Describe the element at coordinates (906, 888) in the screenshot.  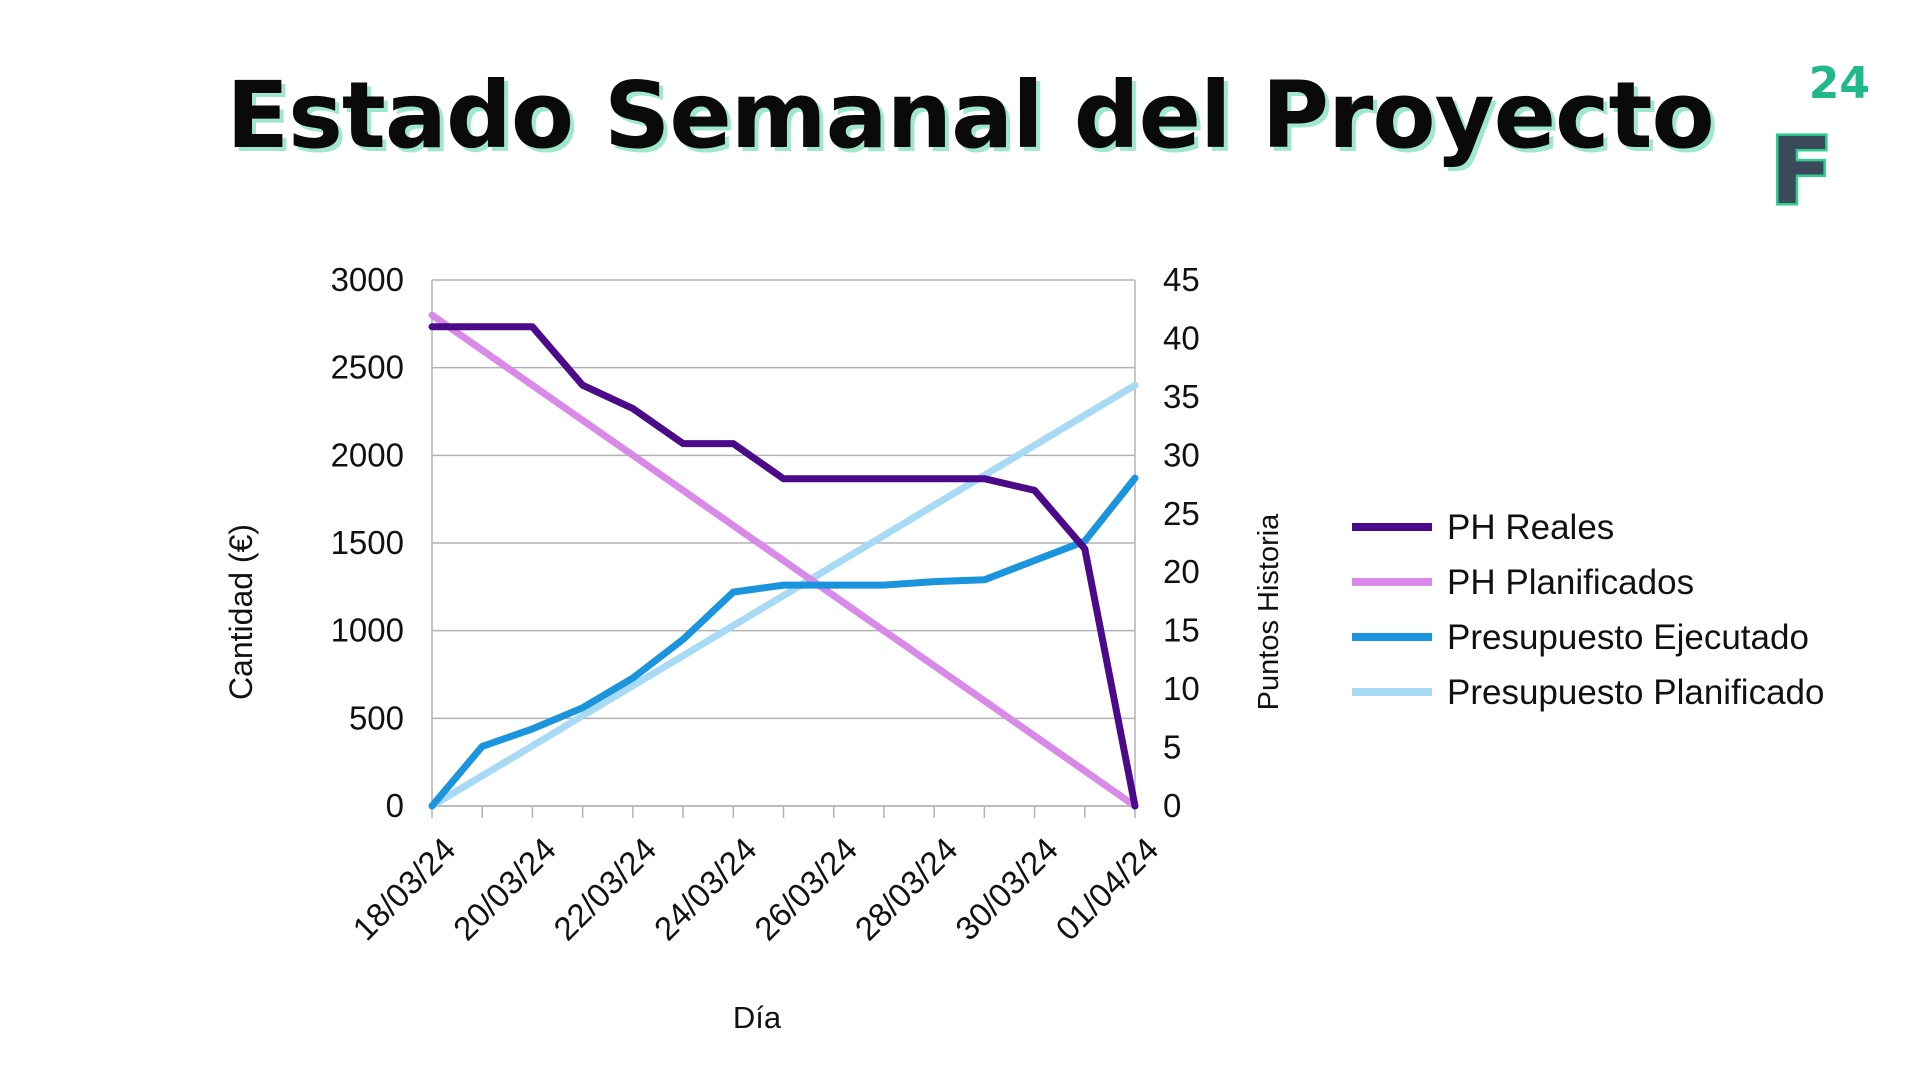
I see `x-tick-label: 28/03/24` at that location.